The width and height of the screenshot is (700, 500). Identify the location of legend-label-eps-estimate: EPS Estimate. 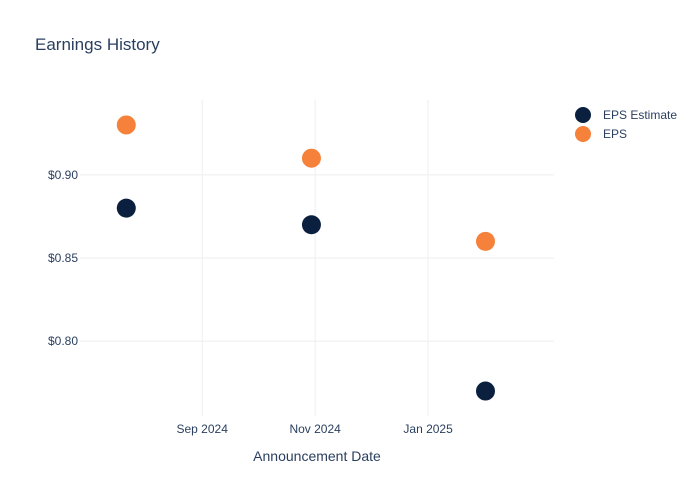
(640, 115).